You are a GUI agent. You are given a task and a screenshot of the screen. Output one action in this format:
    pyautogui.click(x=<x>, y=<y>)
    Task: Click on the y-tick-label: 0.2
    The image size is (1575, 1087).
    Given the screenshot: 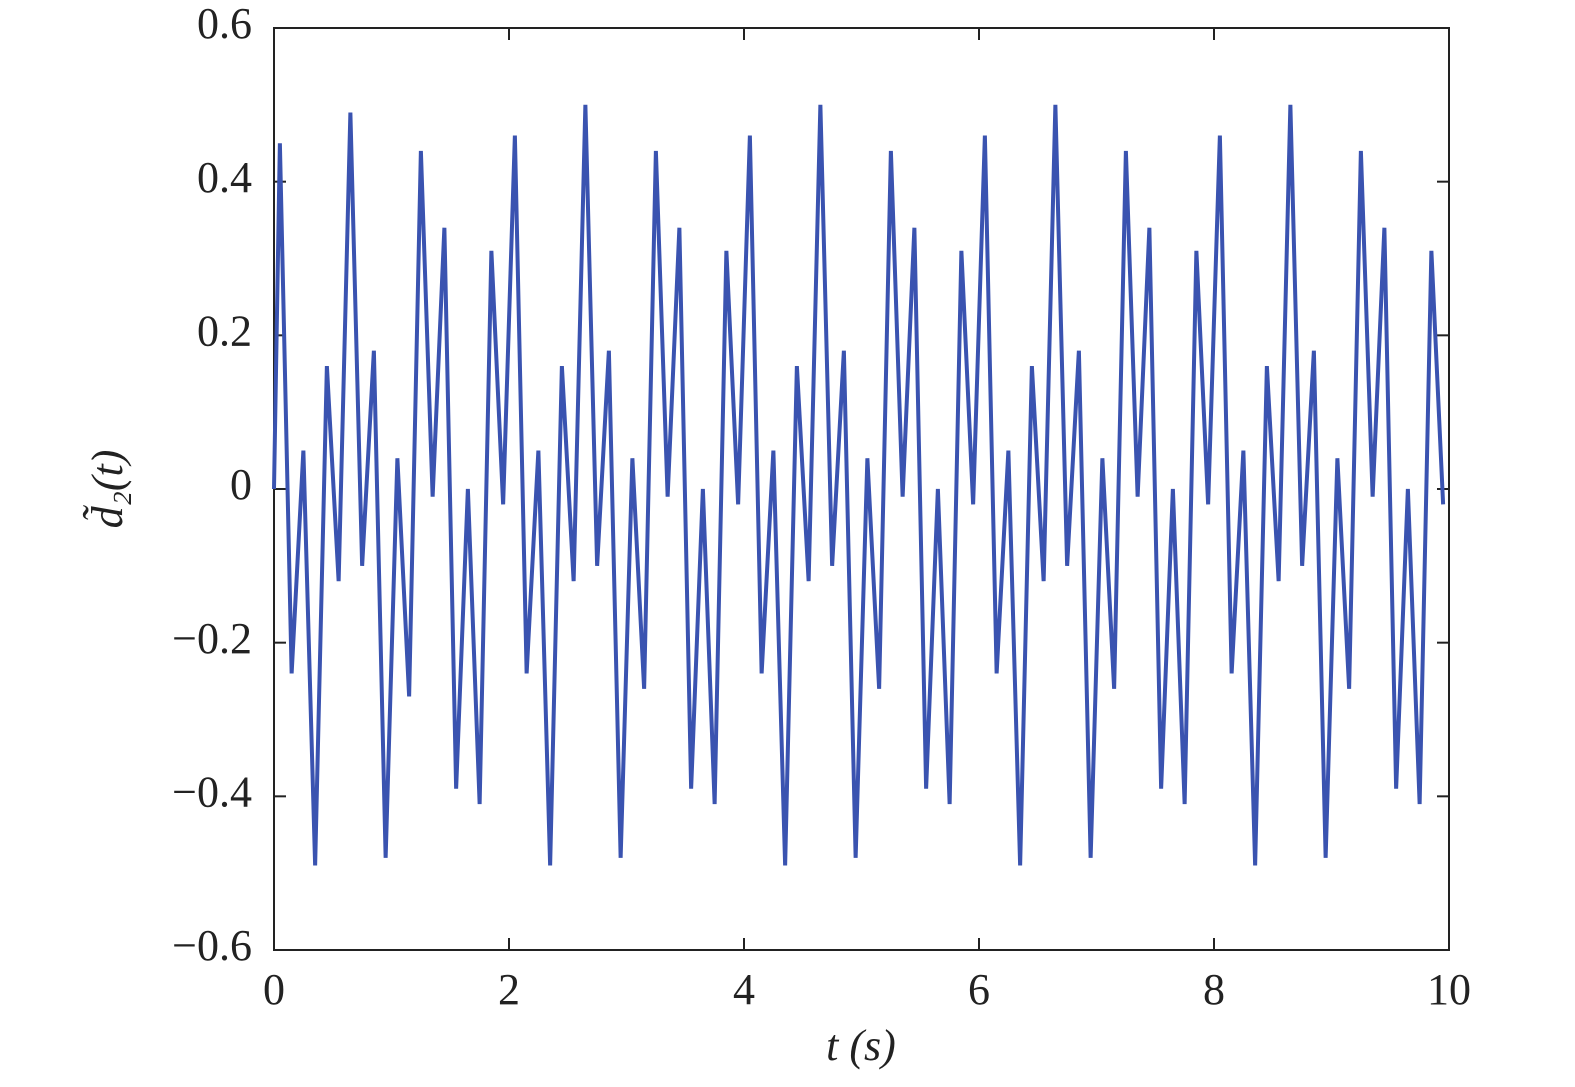 What is the action you would take?
    pyautogui.click(x=224, y=330)
    